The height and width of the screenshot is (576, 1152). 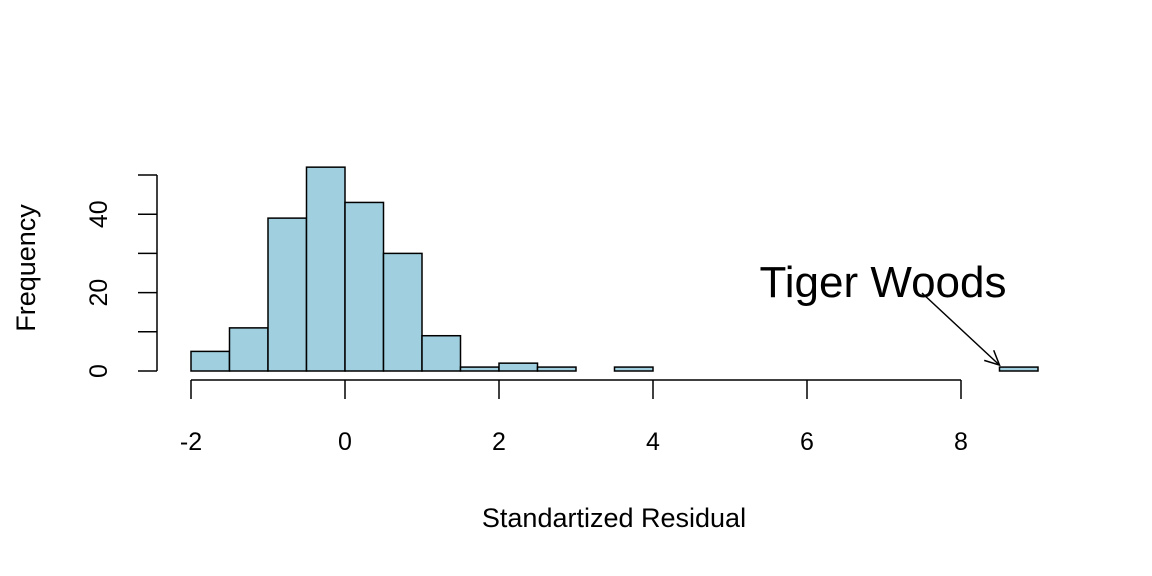 What do you see at coordinates (191, 442) in the screenshot?
I see `x-tick-label: -2` at bounding box center [191, 442].